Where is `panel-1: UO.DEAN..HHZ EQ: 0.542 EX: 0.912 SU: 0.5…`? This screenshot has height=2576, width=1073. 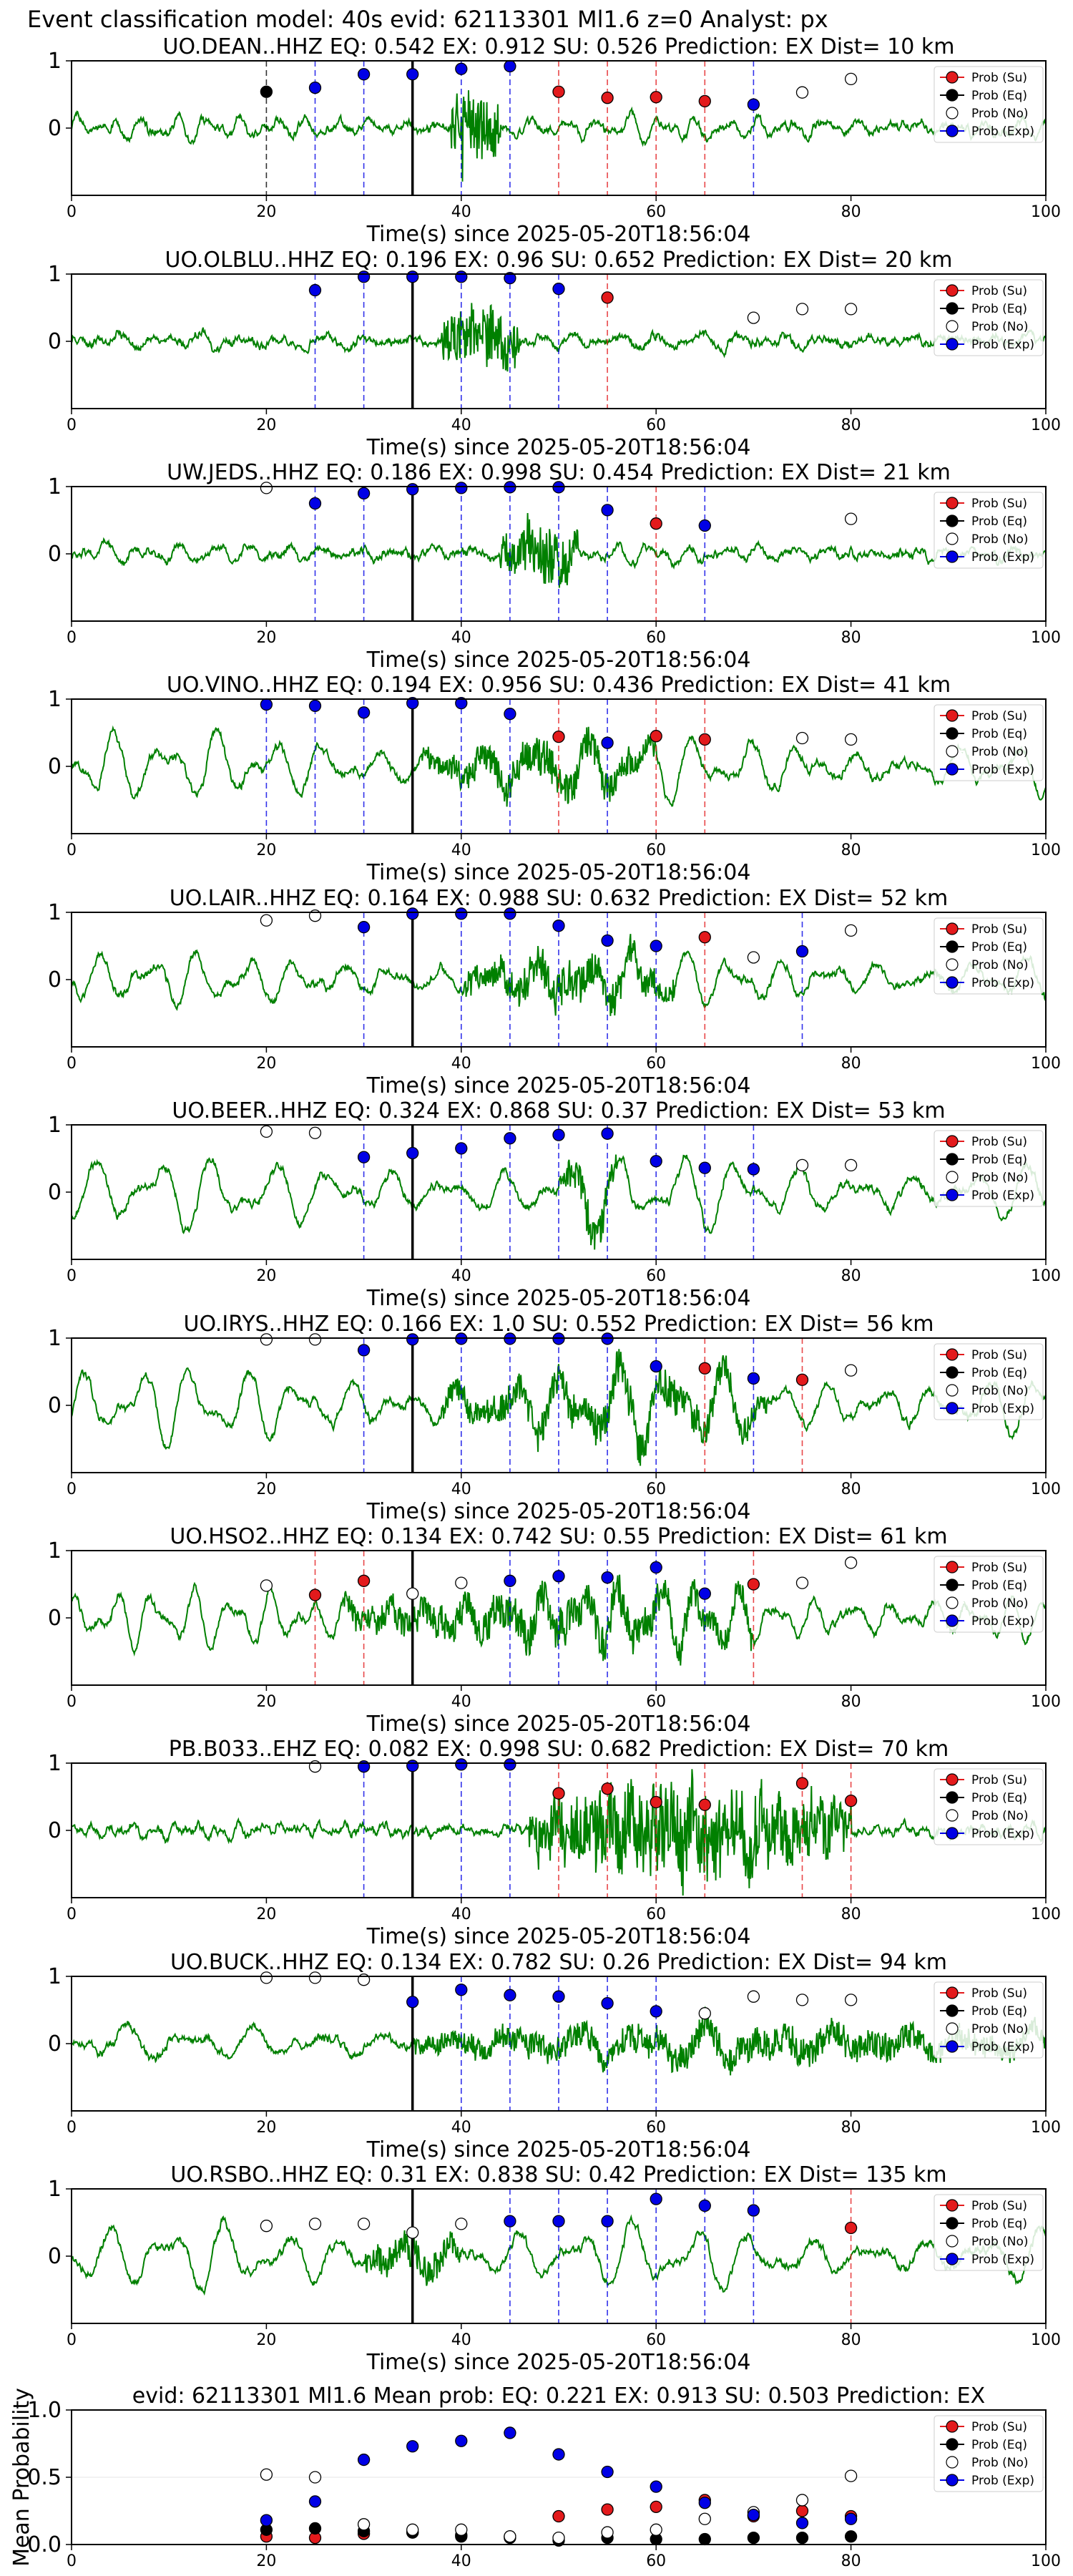 panel-1: UO.DEAN..HHZ EQ: 0.542 EX: 0.912 SU: 0.5… is located at coordinates (554, 140).